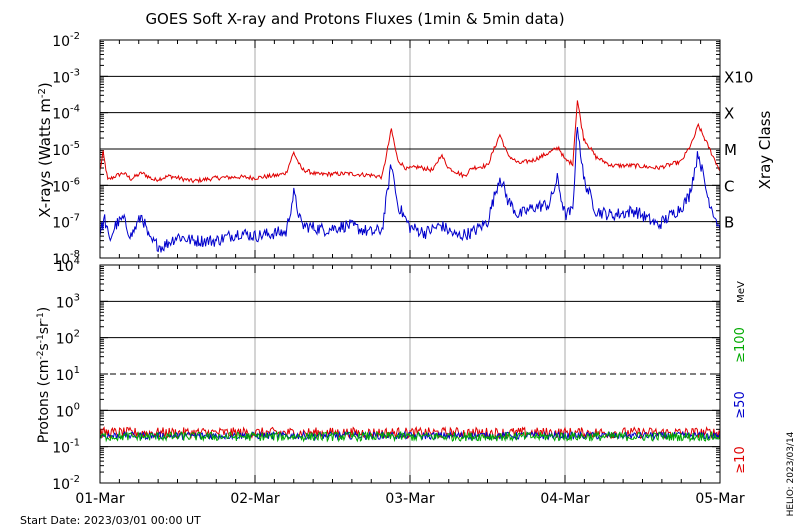 The height and width of the screenshot is (530, 800). Describe the element at coordinates (738, 77) in the screenshot. I see `xray-class-label: X10` at that location.